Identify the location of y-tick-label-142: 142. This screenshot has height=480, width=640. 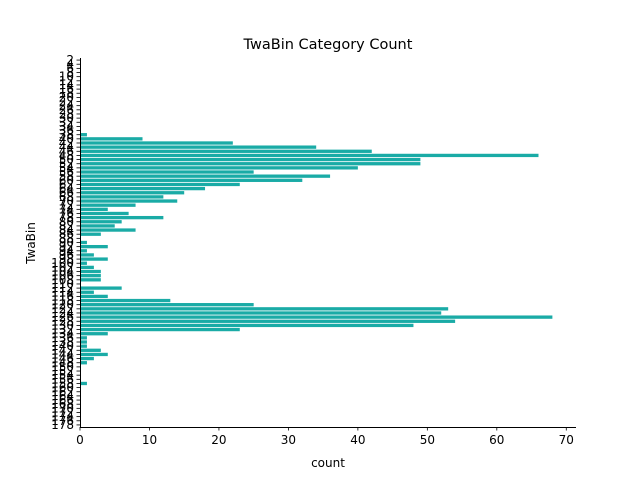
(62, 350).